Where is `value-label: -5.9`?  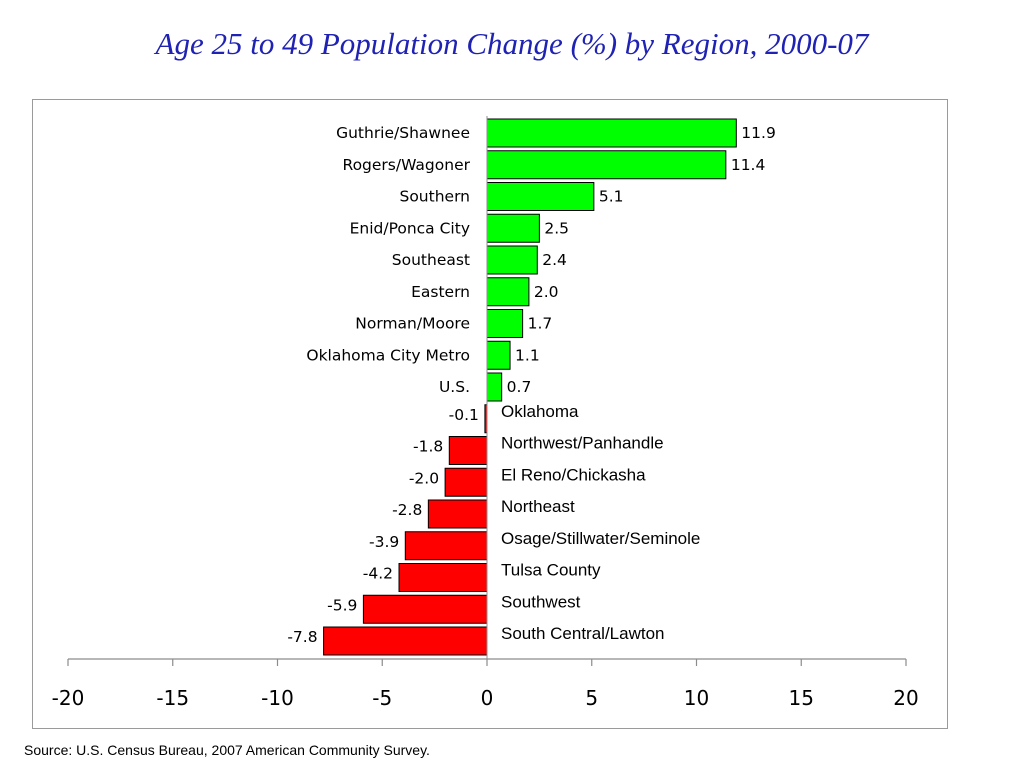
value-label: -5.9 is located at coordinates (342, 605).